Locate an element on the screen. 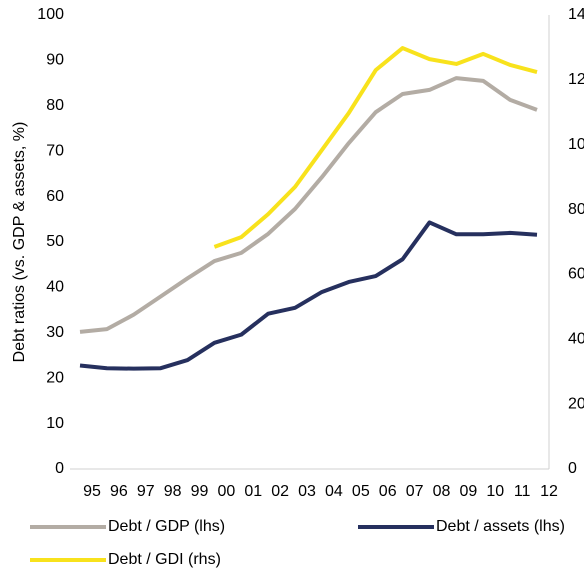  y-tick-label: 60 is located at coordinates (55, 196).